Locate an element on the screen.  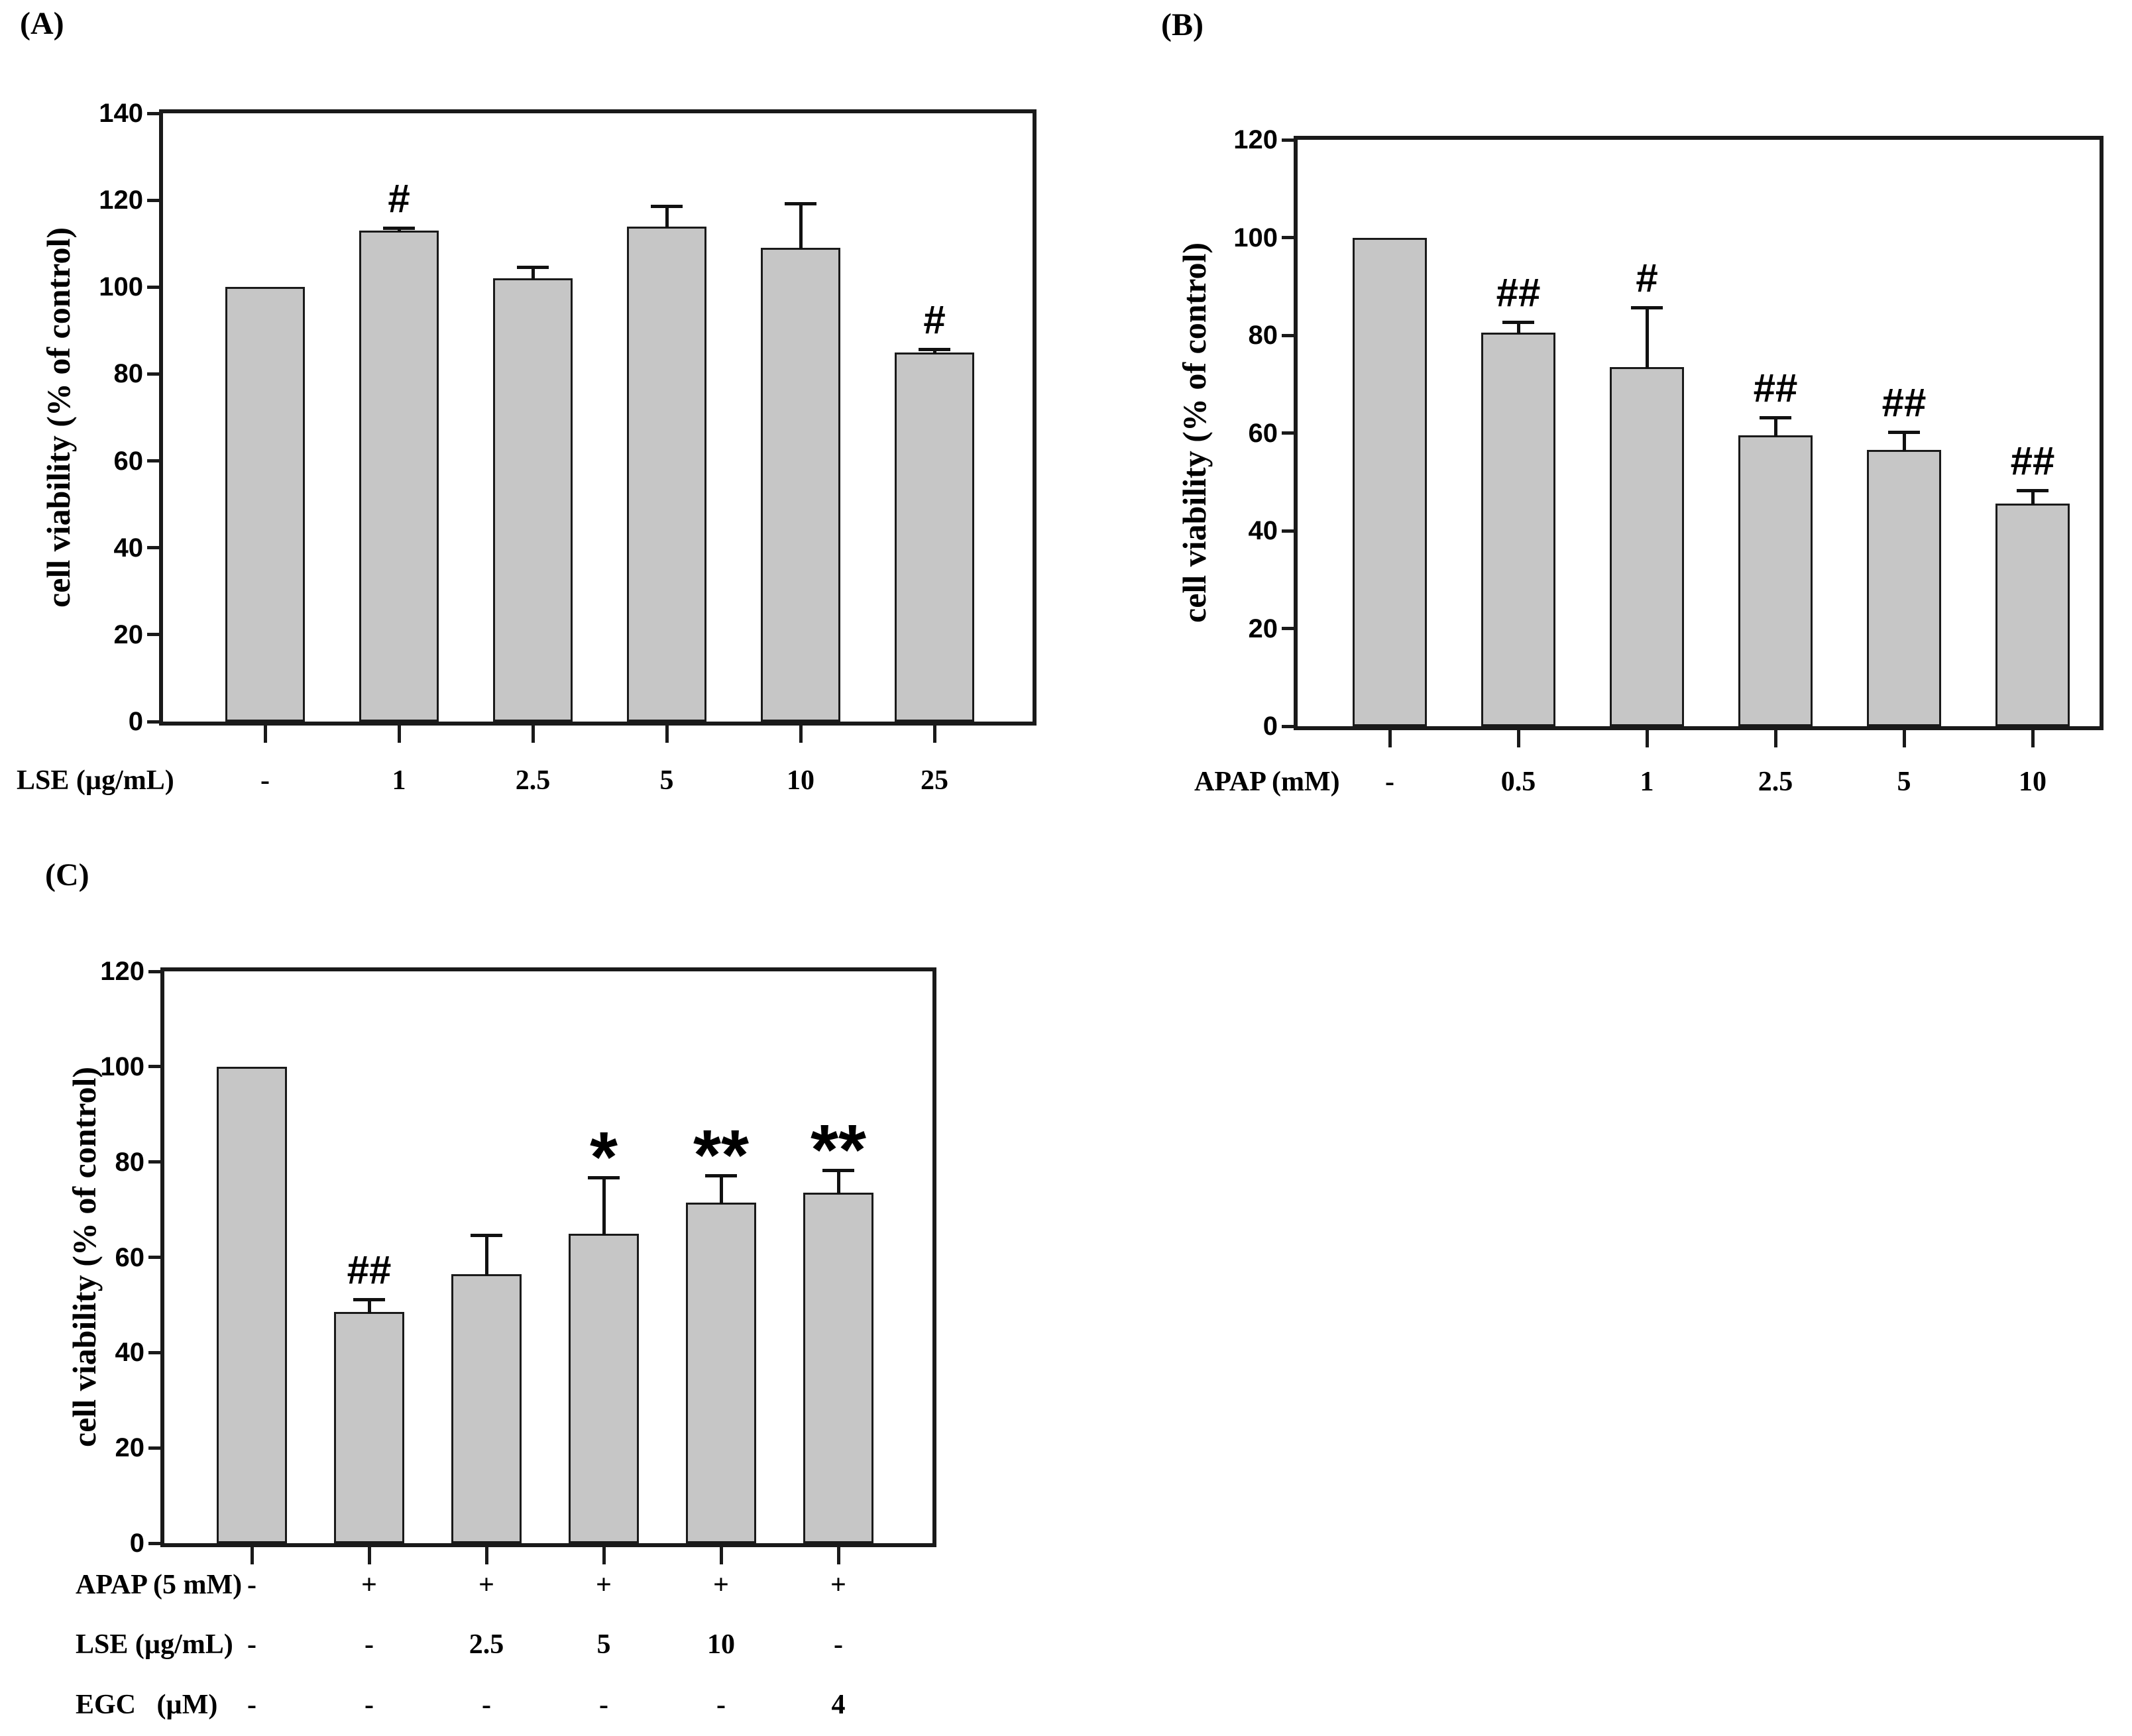
panel-a-letter: (A) is located at coordinates (42, 24).